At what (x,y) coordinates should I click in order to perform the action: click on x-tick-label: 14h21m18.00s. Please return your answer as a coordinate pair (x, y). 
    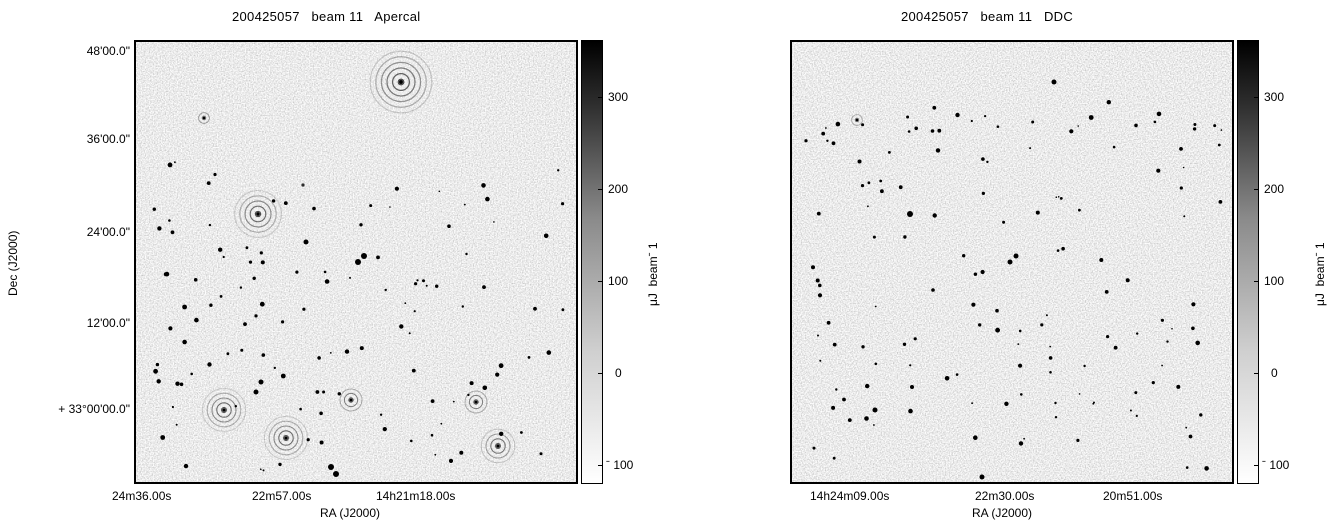
    Looking at the image, I should click on (416, 496).